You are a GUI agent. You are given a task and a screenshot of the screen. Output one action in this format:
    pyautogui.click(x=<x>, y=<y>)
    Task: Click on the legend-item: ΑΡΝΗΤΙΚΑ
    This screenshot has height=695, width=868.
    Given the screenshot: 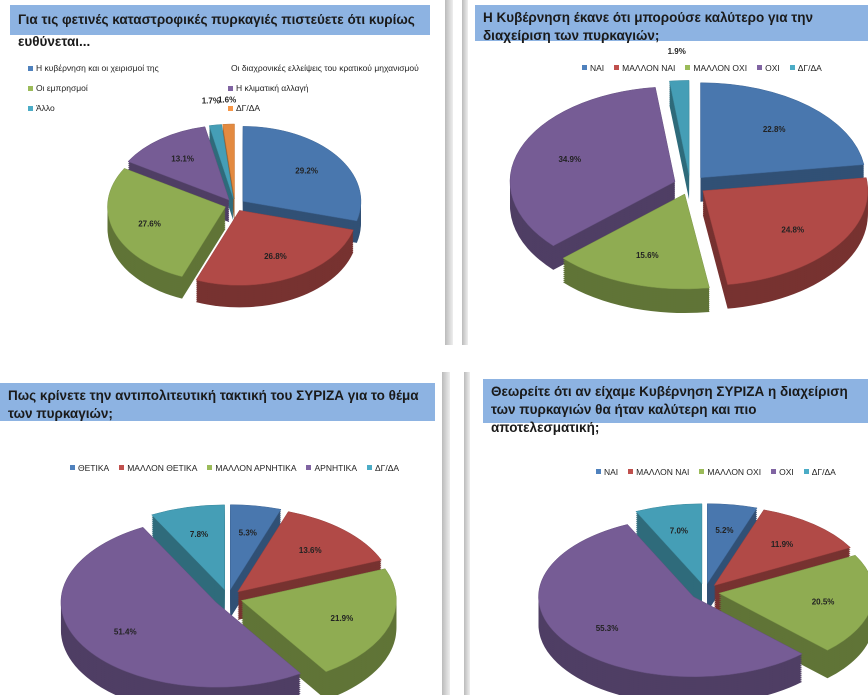 What is the action you would take?
    pyautogui.click(x=331, y=468)
    